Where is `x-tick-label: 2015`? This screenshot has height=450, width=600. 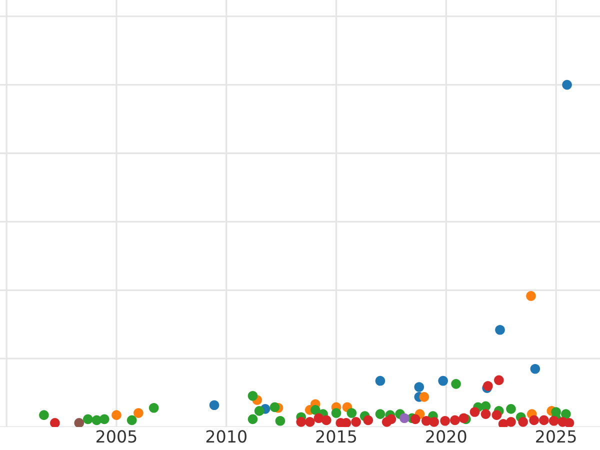 x-tick-label: 2015 is located at coordinates (336, 436).